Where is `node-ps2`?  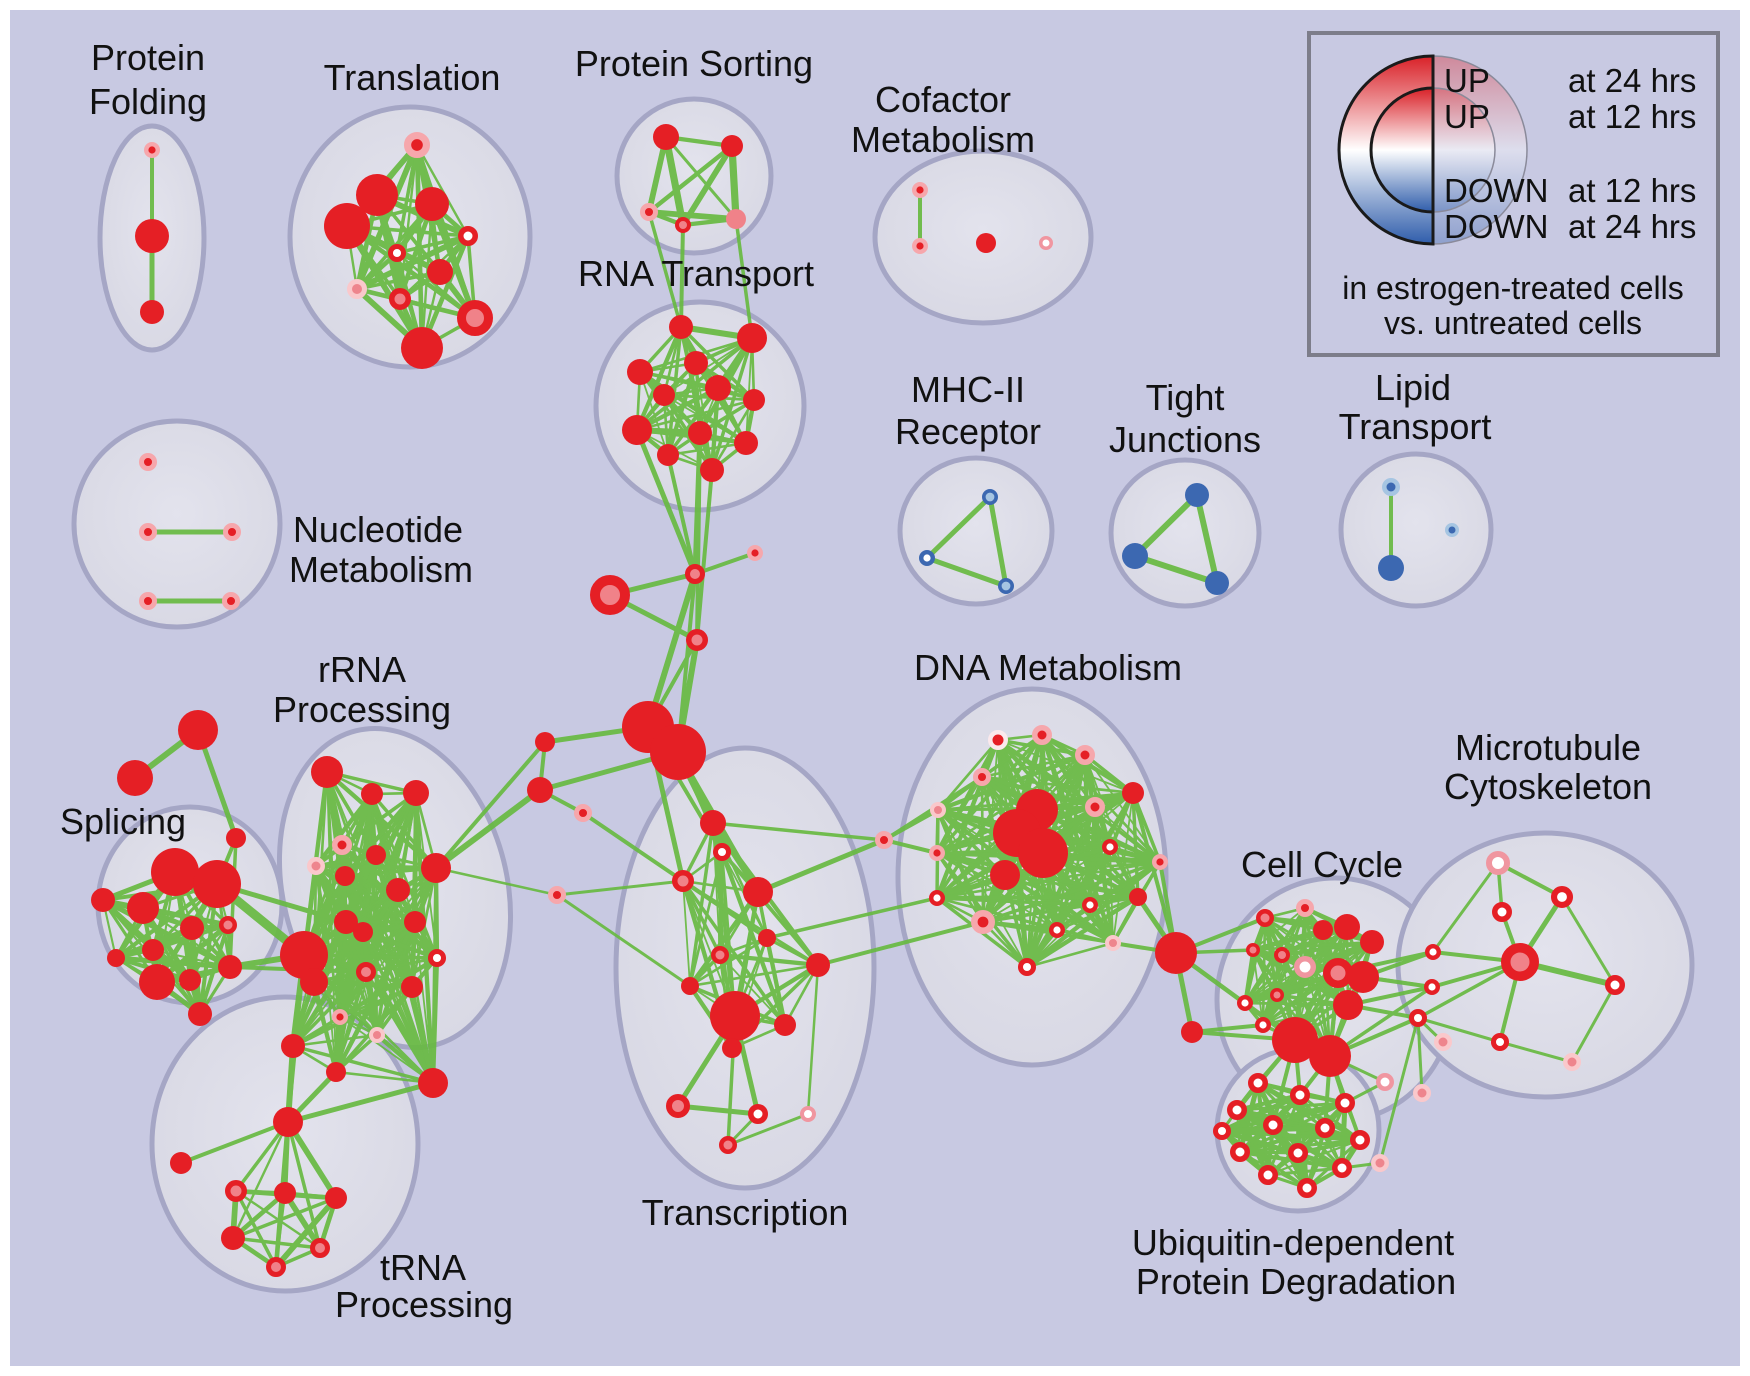 node-ps2 is located at coordinates (732, 146).